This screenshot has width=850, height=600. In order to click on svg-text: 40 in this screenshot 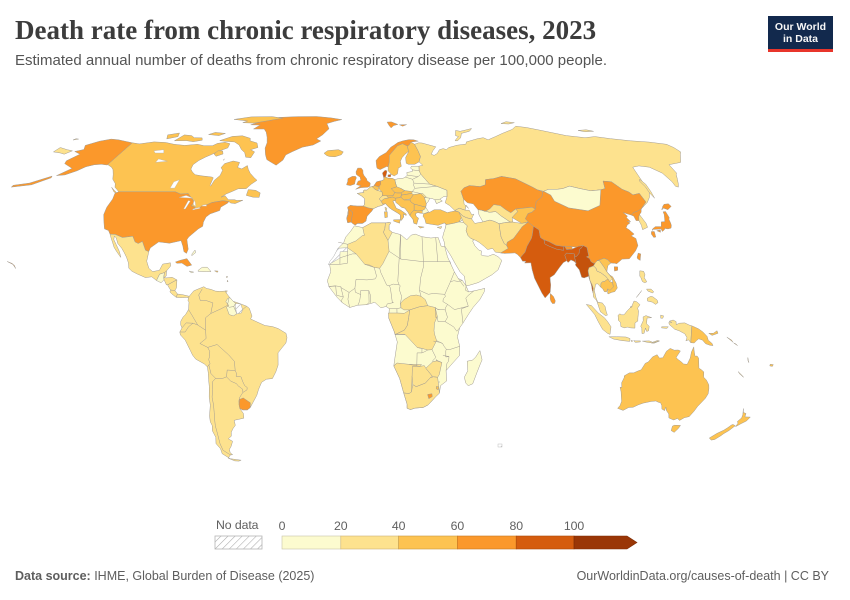, I will do `click(399, 526)`.